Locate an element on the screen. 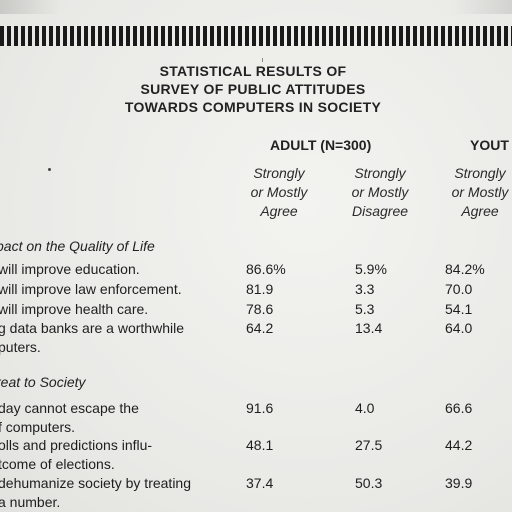  cell-adult-agree: 64.2 is located at coordinates (260, 328).